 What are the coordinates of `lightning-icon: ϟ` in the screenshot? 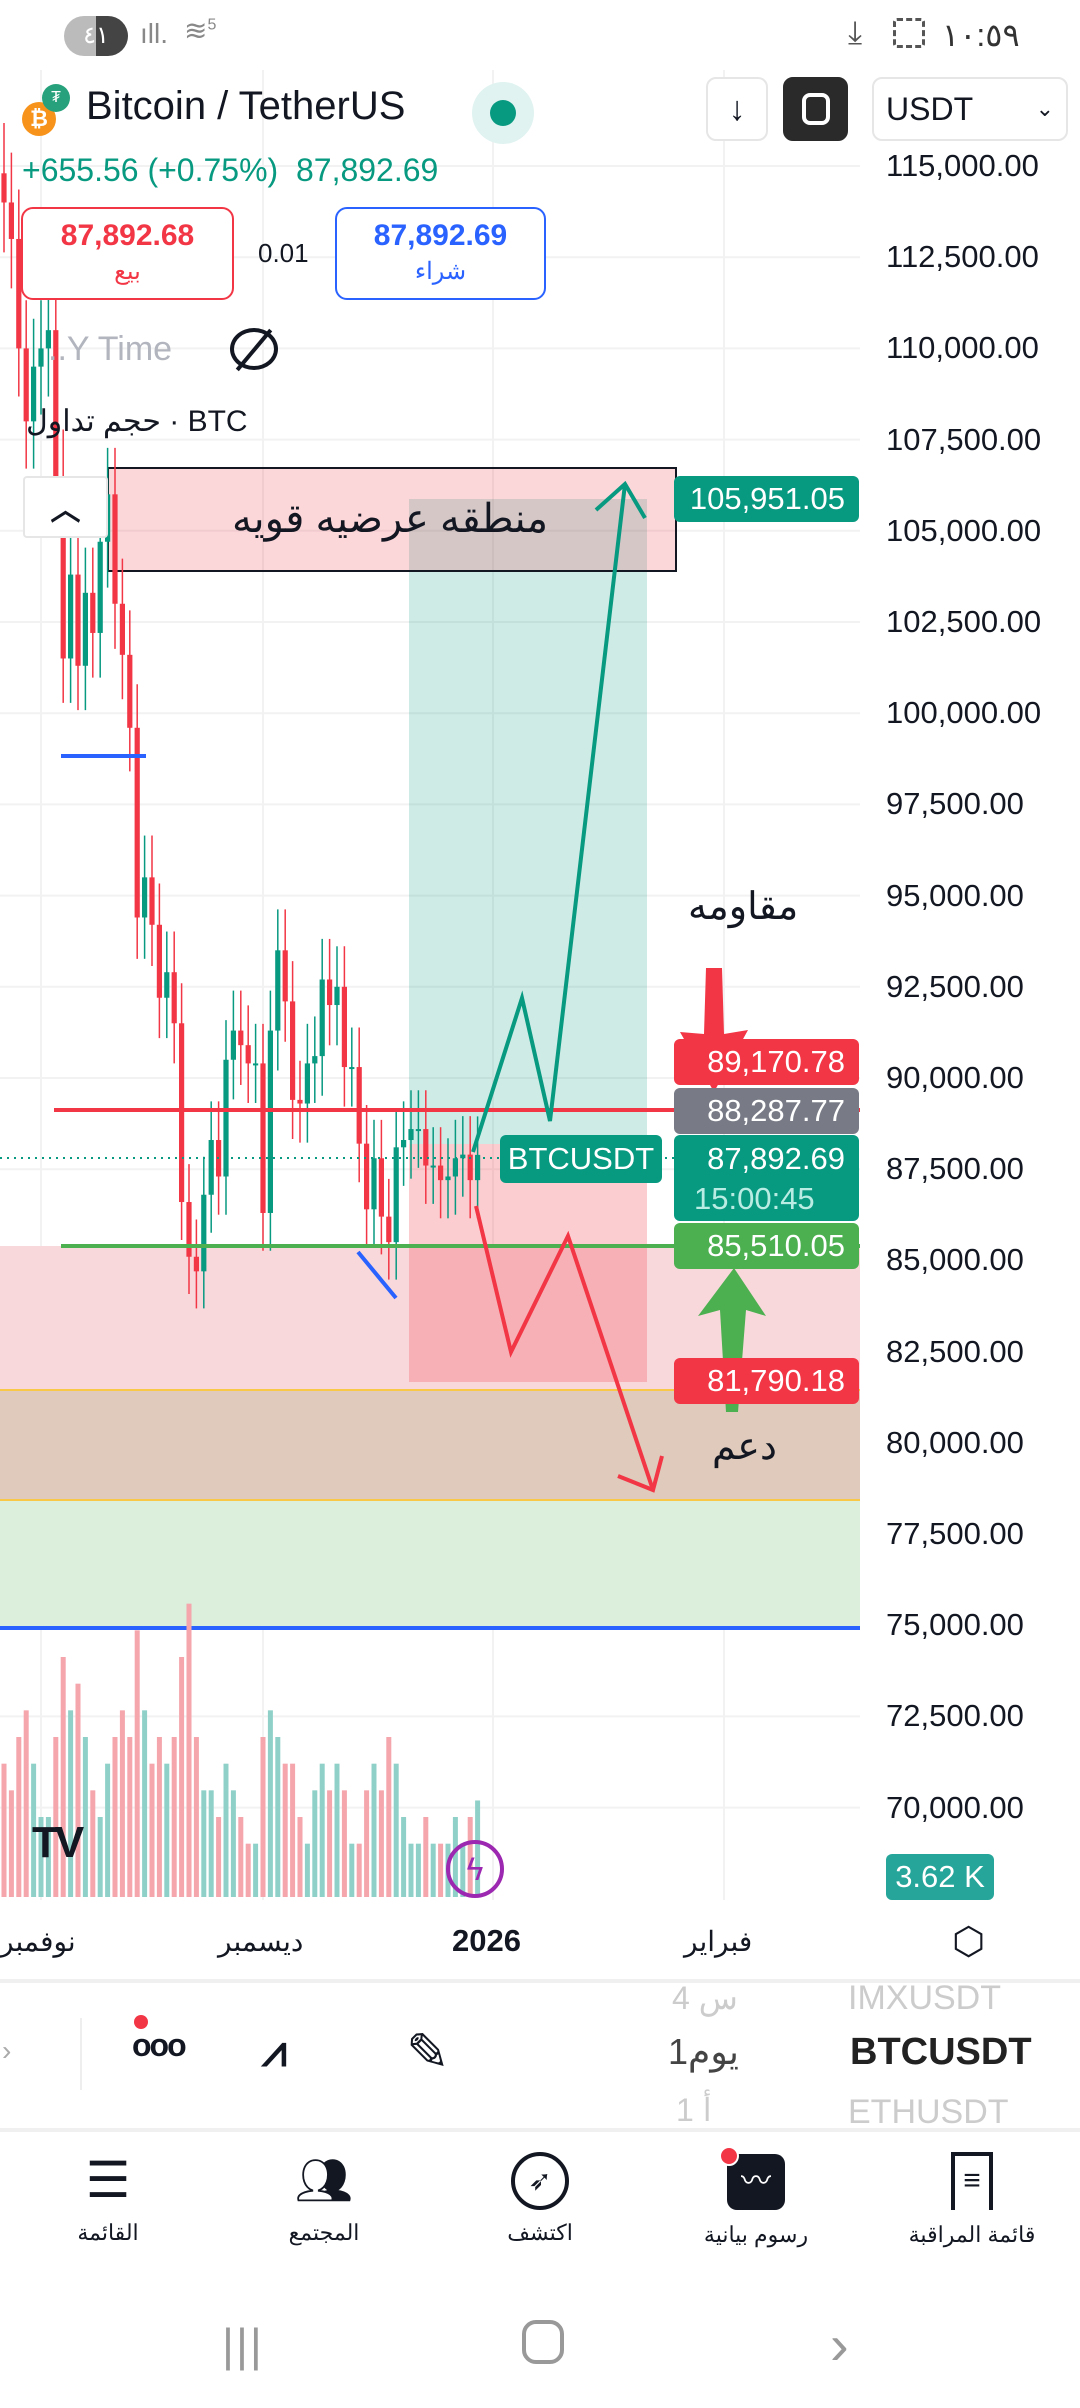 It's located at (475, 1869).